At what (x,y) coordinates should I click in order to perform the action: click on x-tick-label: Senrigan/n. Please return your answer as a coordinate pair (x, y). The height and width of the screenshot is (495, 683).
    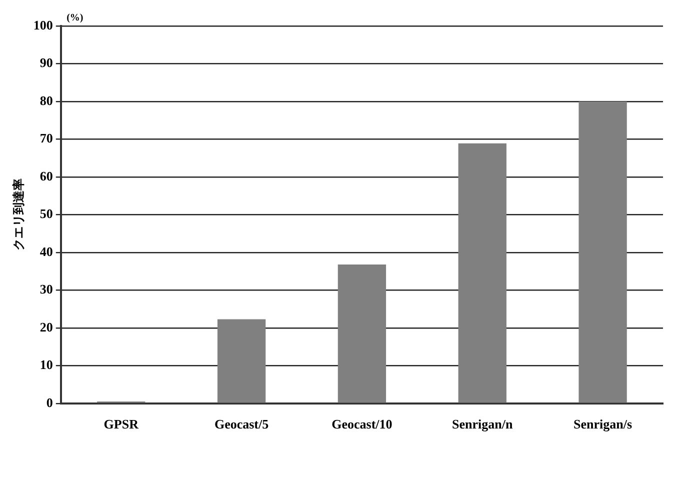
    Looking at the image, I should click on (483, 424).